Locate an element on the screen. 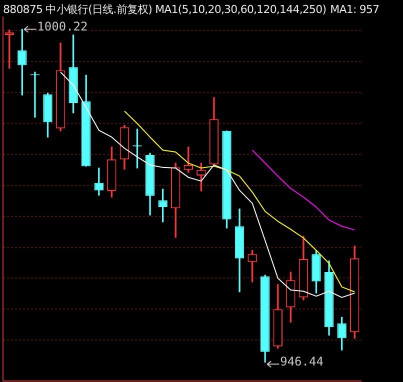 This screenshot has height=382, width=403. annotation: 1000.22 is located at coordinates (62, 26).